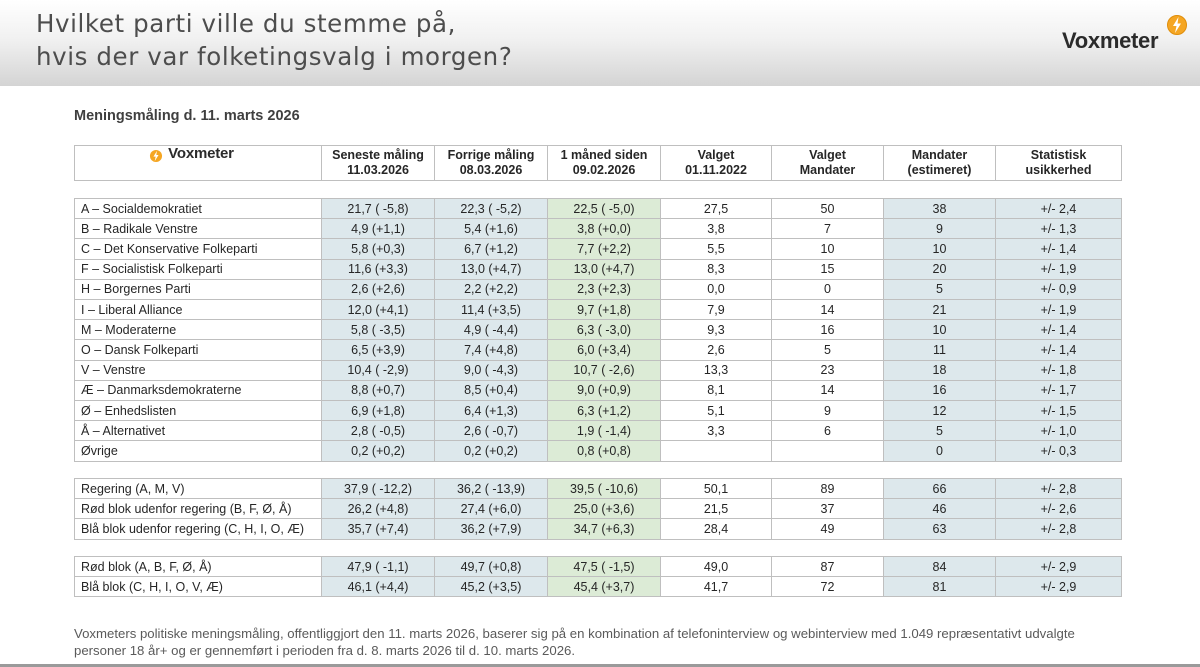  Describe the element at coordinates (1058, 390) in the screenshot. I see `value-cell: +/- 1,7` at that location.